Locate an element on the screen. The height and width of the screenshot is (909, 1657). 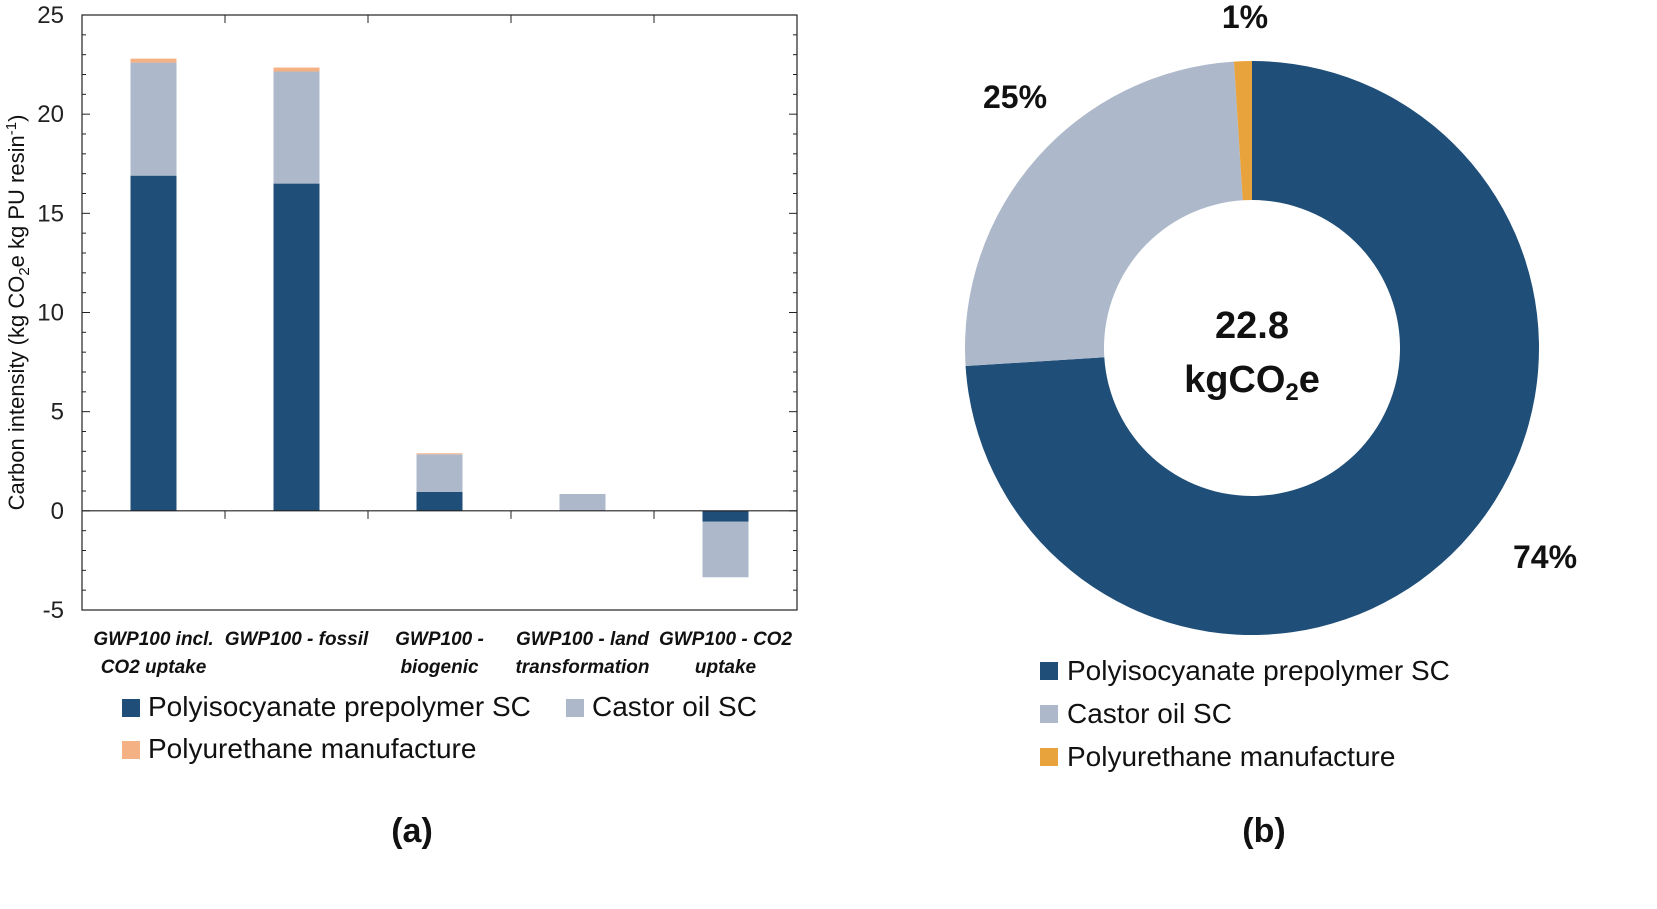
category-label: GWP100 - CO2 is located at coordinates (725, 639).